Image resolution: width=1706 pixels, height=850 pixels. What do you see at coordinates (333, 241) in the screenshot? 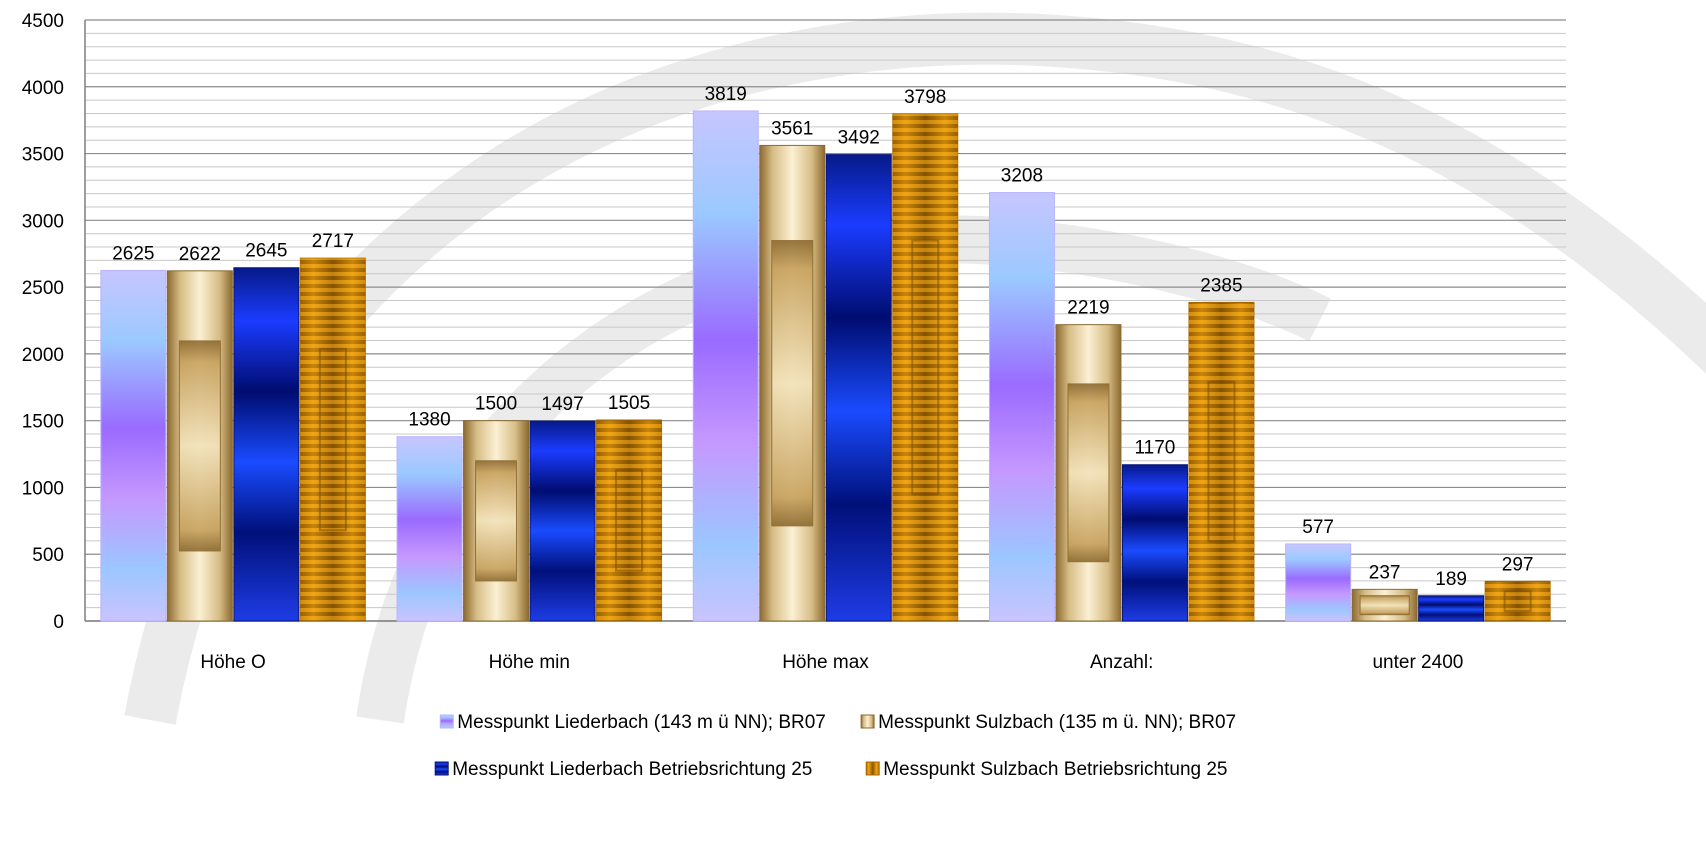
I see `data-label: 2717` at bounding box center [333, 241].